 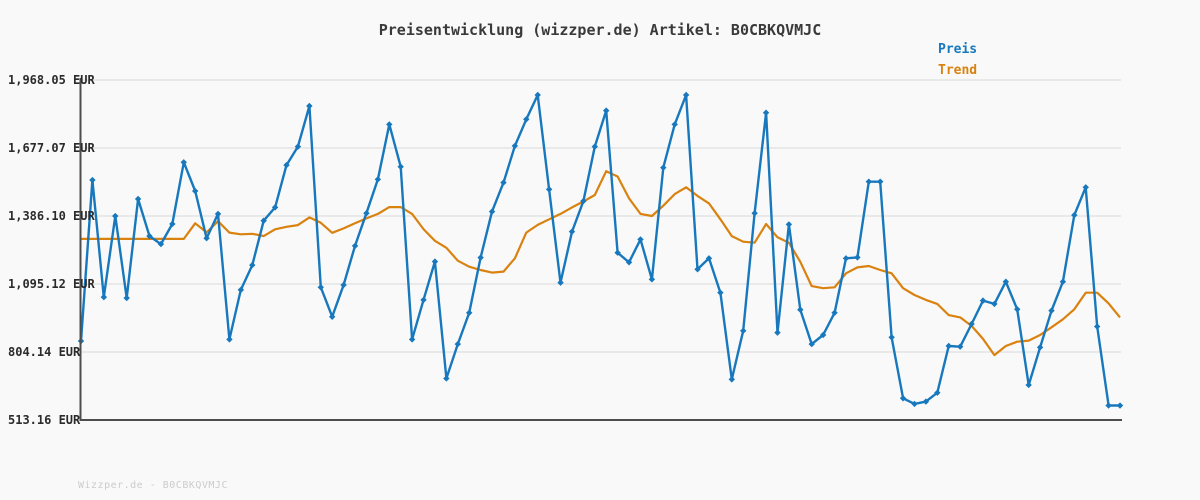 What do you see at coordinates (51, 284) in the screenshot?
I see `y-axis-label: 1,095.12 EUR` at bounding box center [51, 284].